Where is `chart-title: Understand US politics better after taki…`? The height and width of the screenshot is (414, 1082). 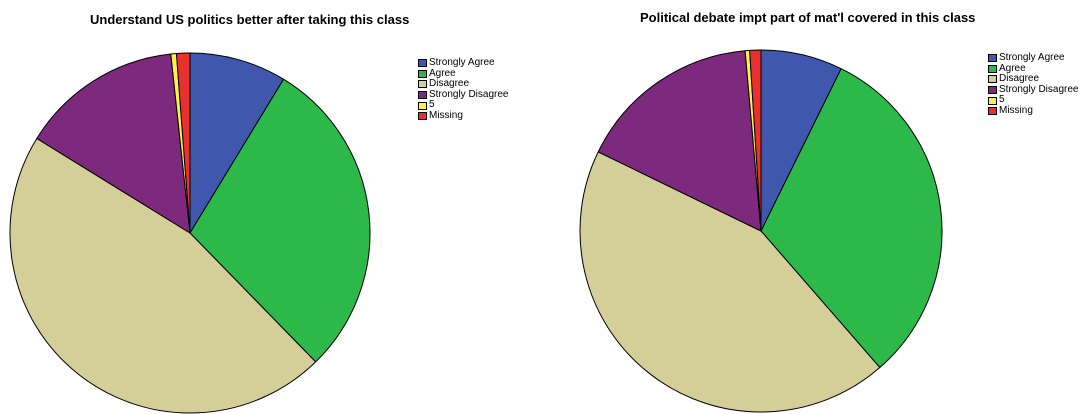 chart-title: Understand US politics better after taki… is located at coordinates (250, 19).